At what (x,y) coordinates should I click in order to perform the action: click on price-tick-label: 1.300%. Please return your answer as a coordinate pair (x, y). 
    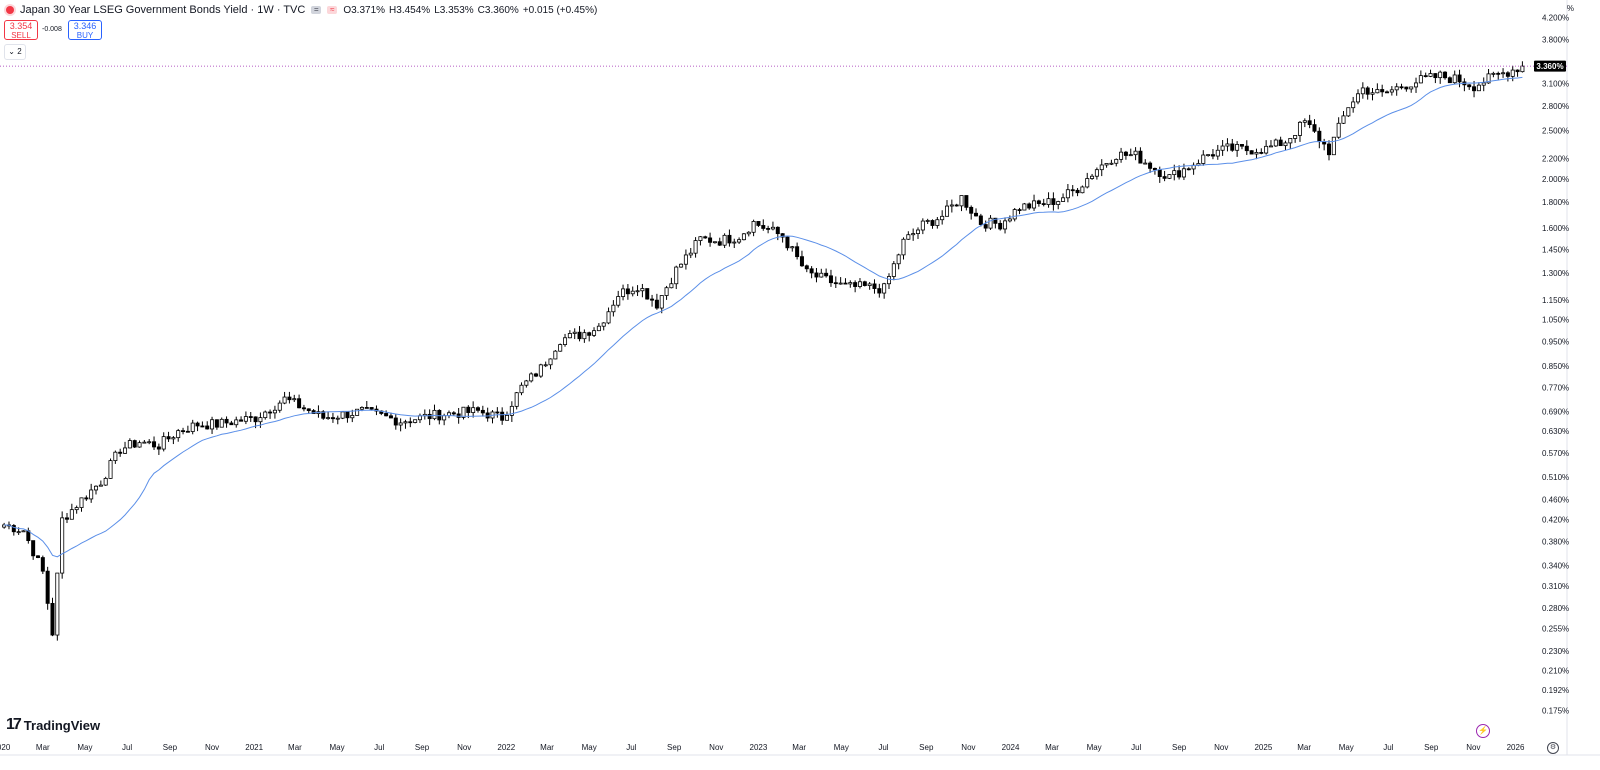
    Looking at the image, I should click on (1555, 273).